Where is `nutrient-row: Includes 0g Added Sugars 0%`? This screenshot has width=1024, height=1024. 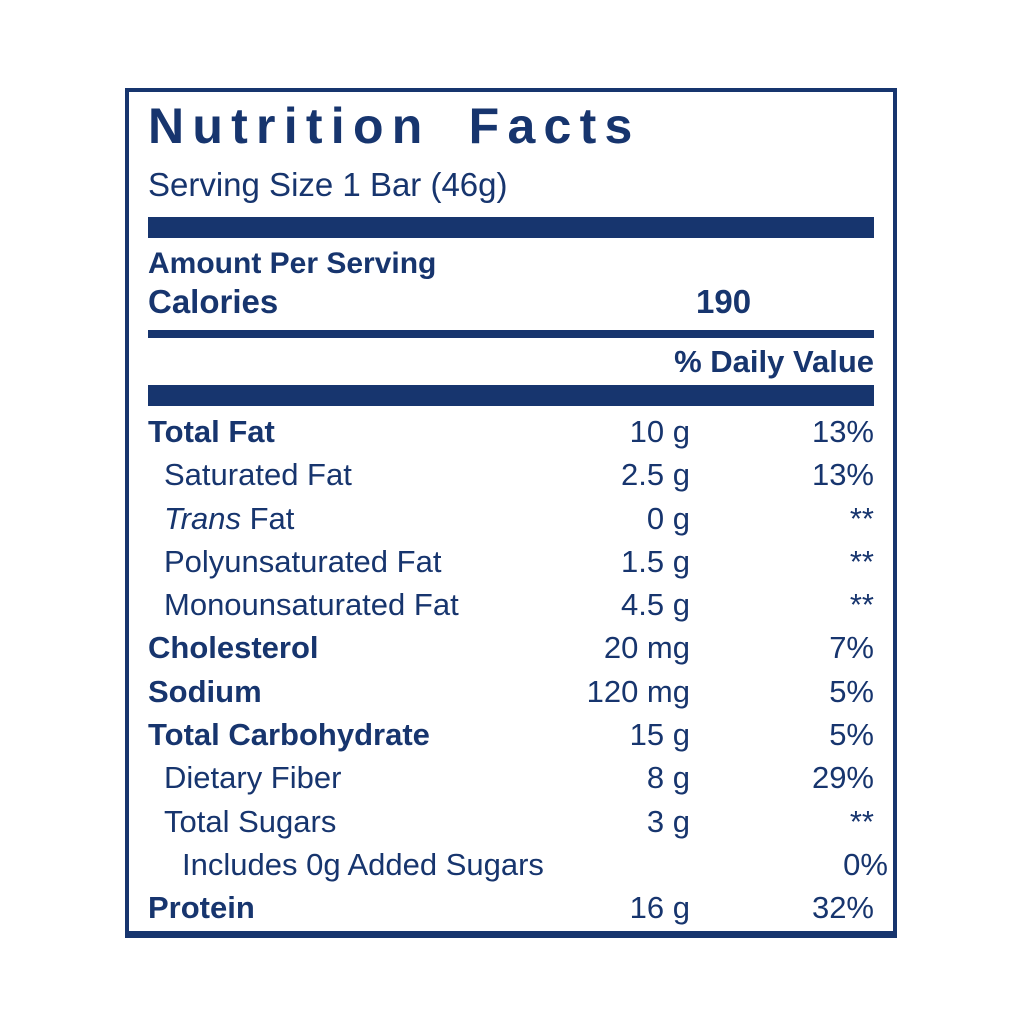
nutrient-row: Includes 0g Added Sugars 0% is located at coordinates (518, 864).